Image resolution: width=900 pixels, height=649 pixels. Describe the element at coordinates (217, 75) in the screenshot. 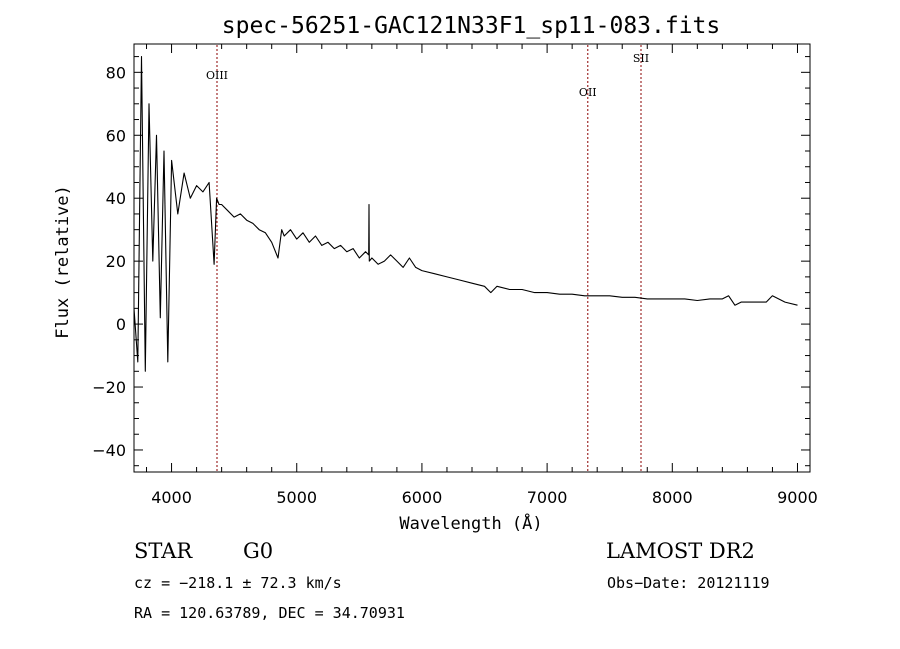

I see `spectral-line-label: OIII` at that location.